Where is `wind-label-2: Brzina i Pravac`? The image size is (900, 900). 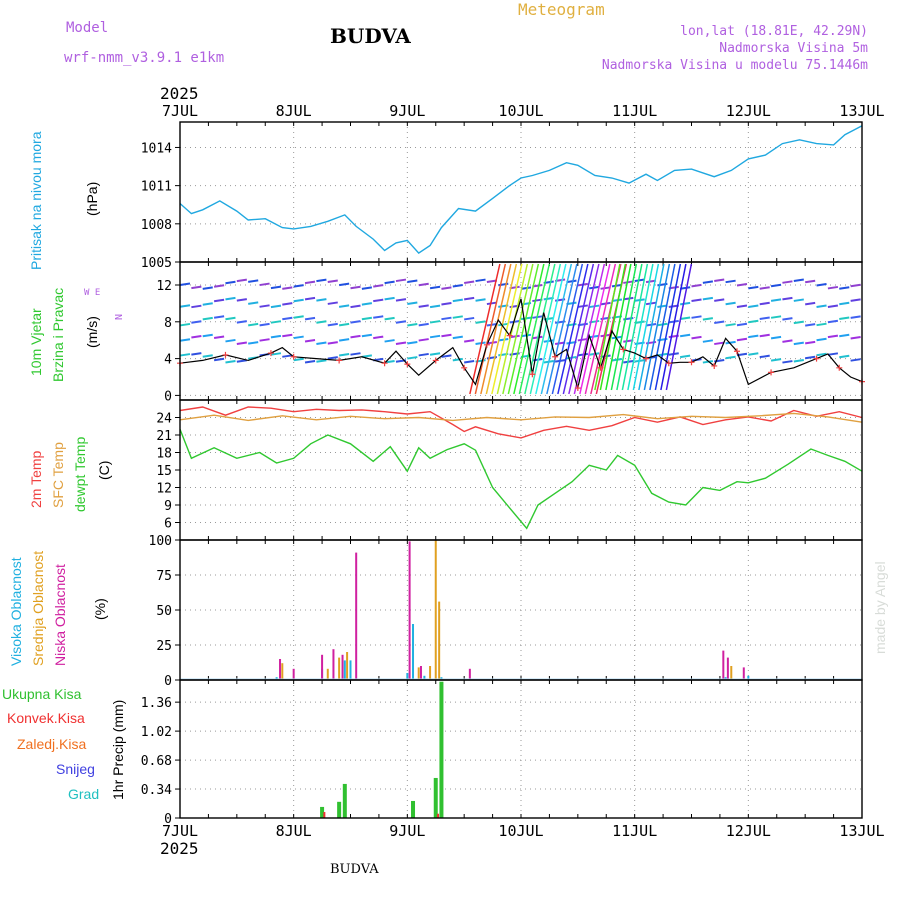
wind-label-2: Brzina i Pravac is located at coordinates (58, 334).